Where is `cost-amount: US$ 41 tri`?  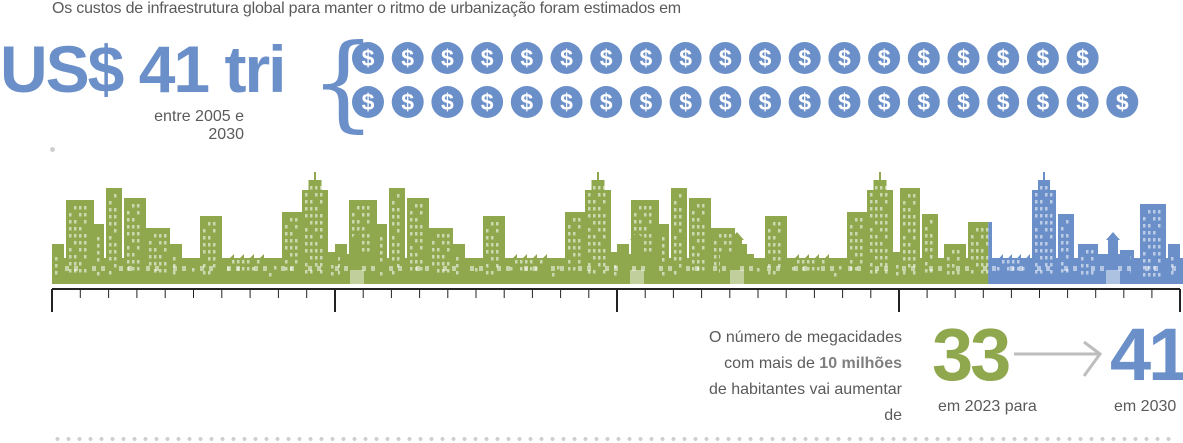
cost-amount: US$ 41 tri is located at coordinates (143, 69).